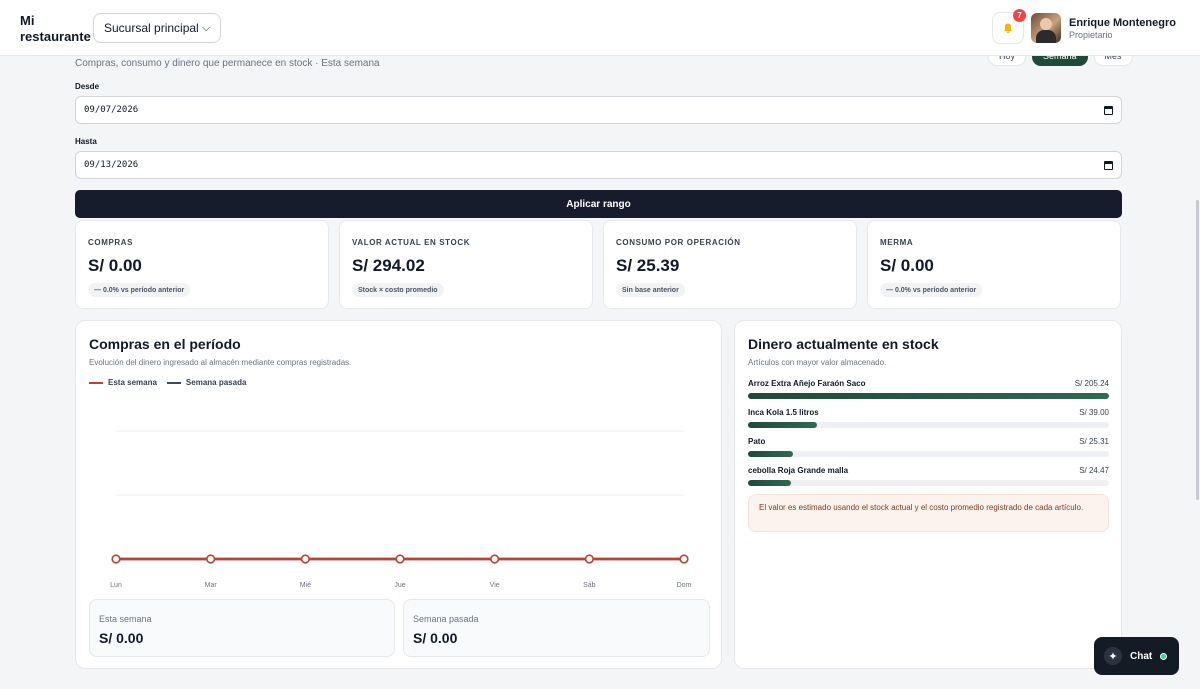 This screenshot has width=1200, height=689. What do you see at coordinates (398, 290) in the screenshot?
I see `kpi-note: Stock × costo promedio` at bounding box center [398, 290].